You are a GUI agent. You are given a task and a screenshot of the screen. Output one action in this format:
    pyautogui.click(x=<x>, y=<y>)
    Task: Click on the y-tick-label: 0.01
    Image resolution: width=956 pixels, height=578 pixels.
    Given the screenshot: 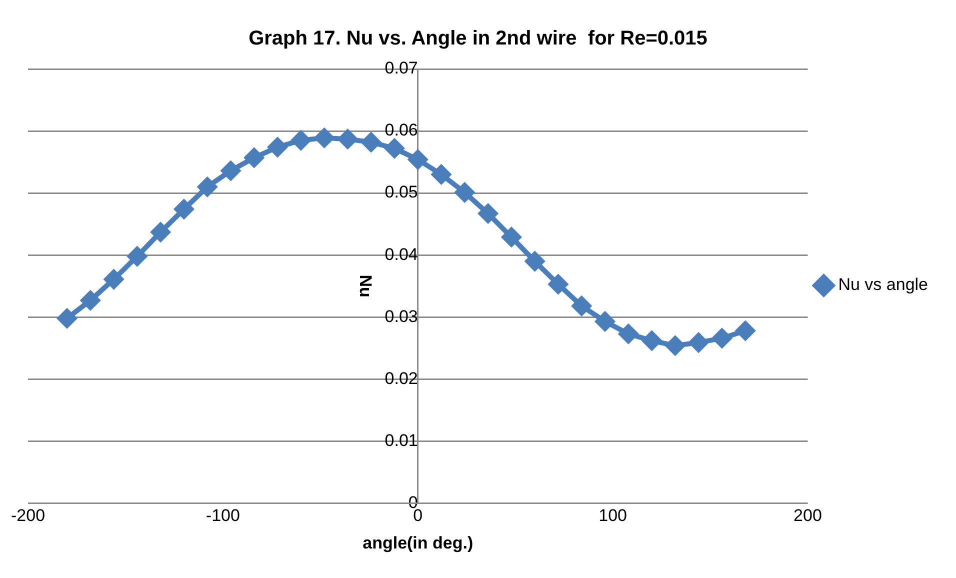 What is the action you would take?
    pyautogui.click(x=401, y=440)
    